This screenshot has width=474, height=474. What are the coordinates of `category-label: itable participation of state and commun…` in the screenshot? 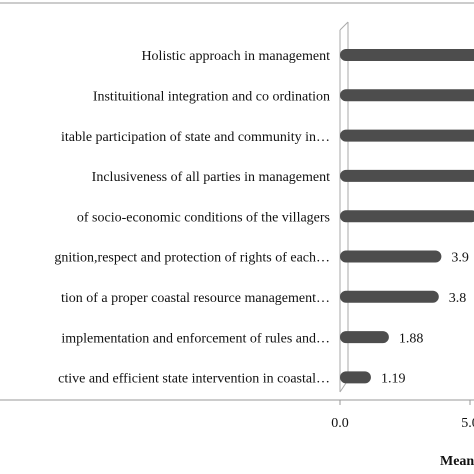 It's located at (195, 137).